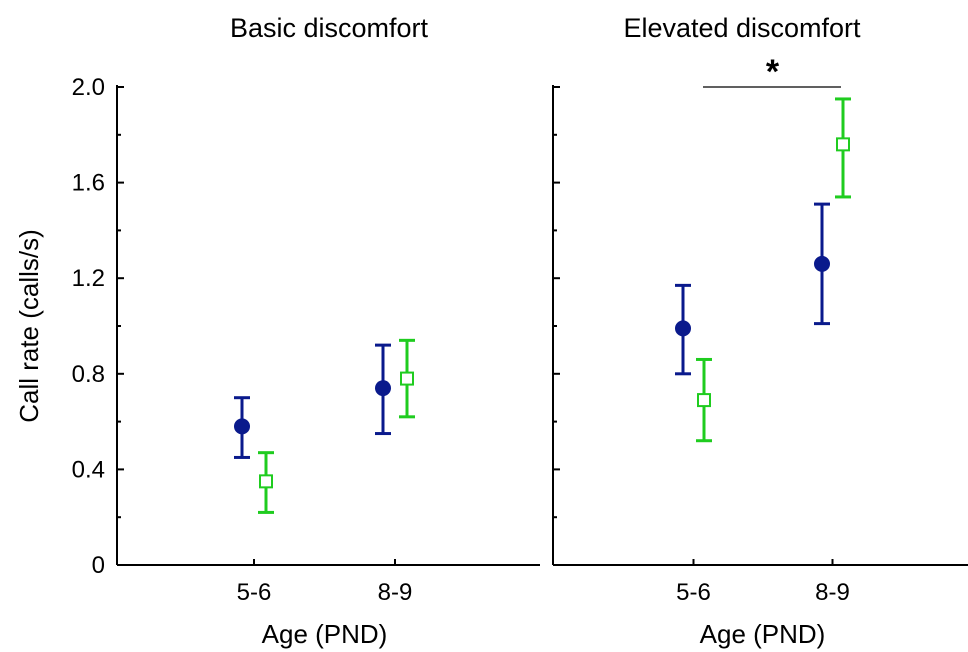  What do you see at coordinates (29, 326) in the screenshot?
I see `y-axis-label: Call rate (calls/s)` at bounding box center [29, 326].